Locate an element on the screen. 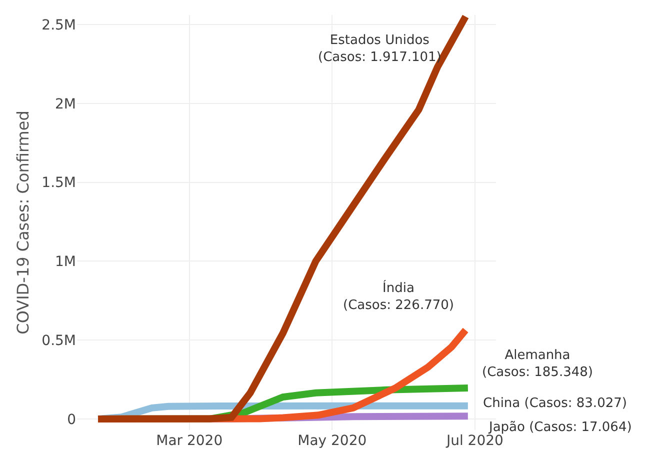 The width and height of the screenshot is (646, 469). x-tick-label: May 2020 is located at coordinates (332, 441).